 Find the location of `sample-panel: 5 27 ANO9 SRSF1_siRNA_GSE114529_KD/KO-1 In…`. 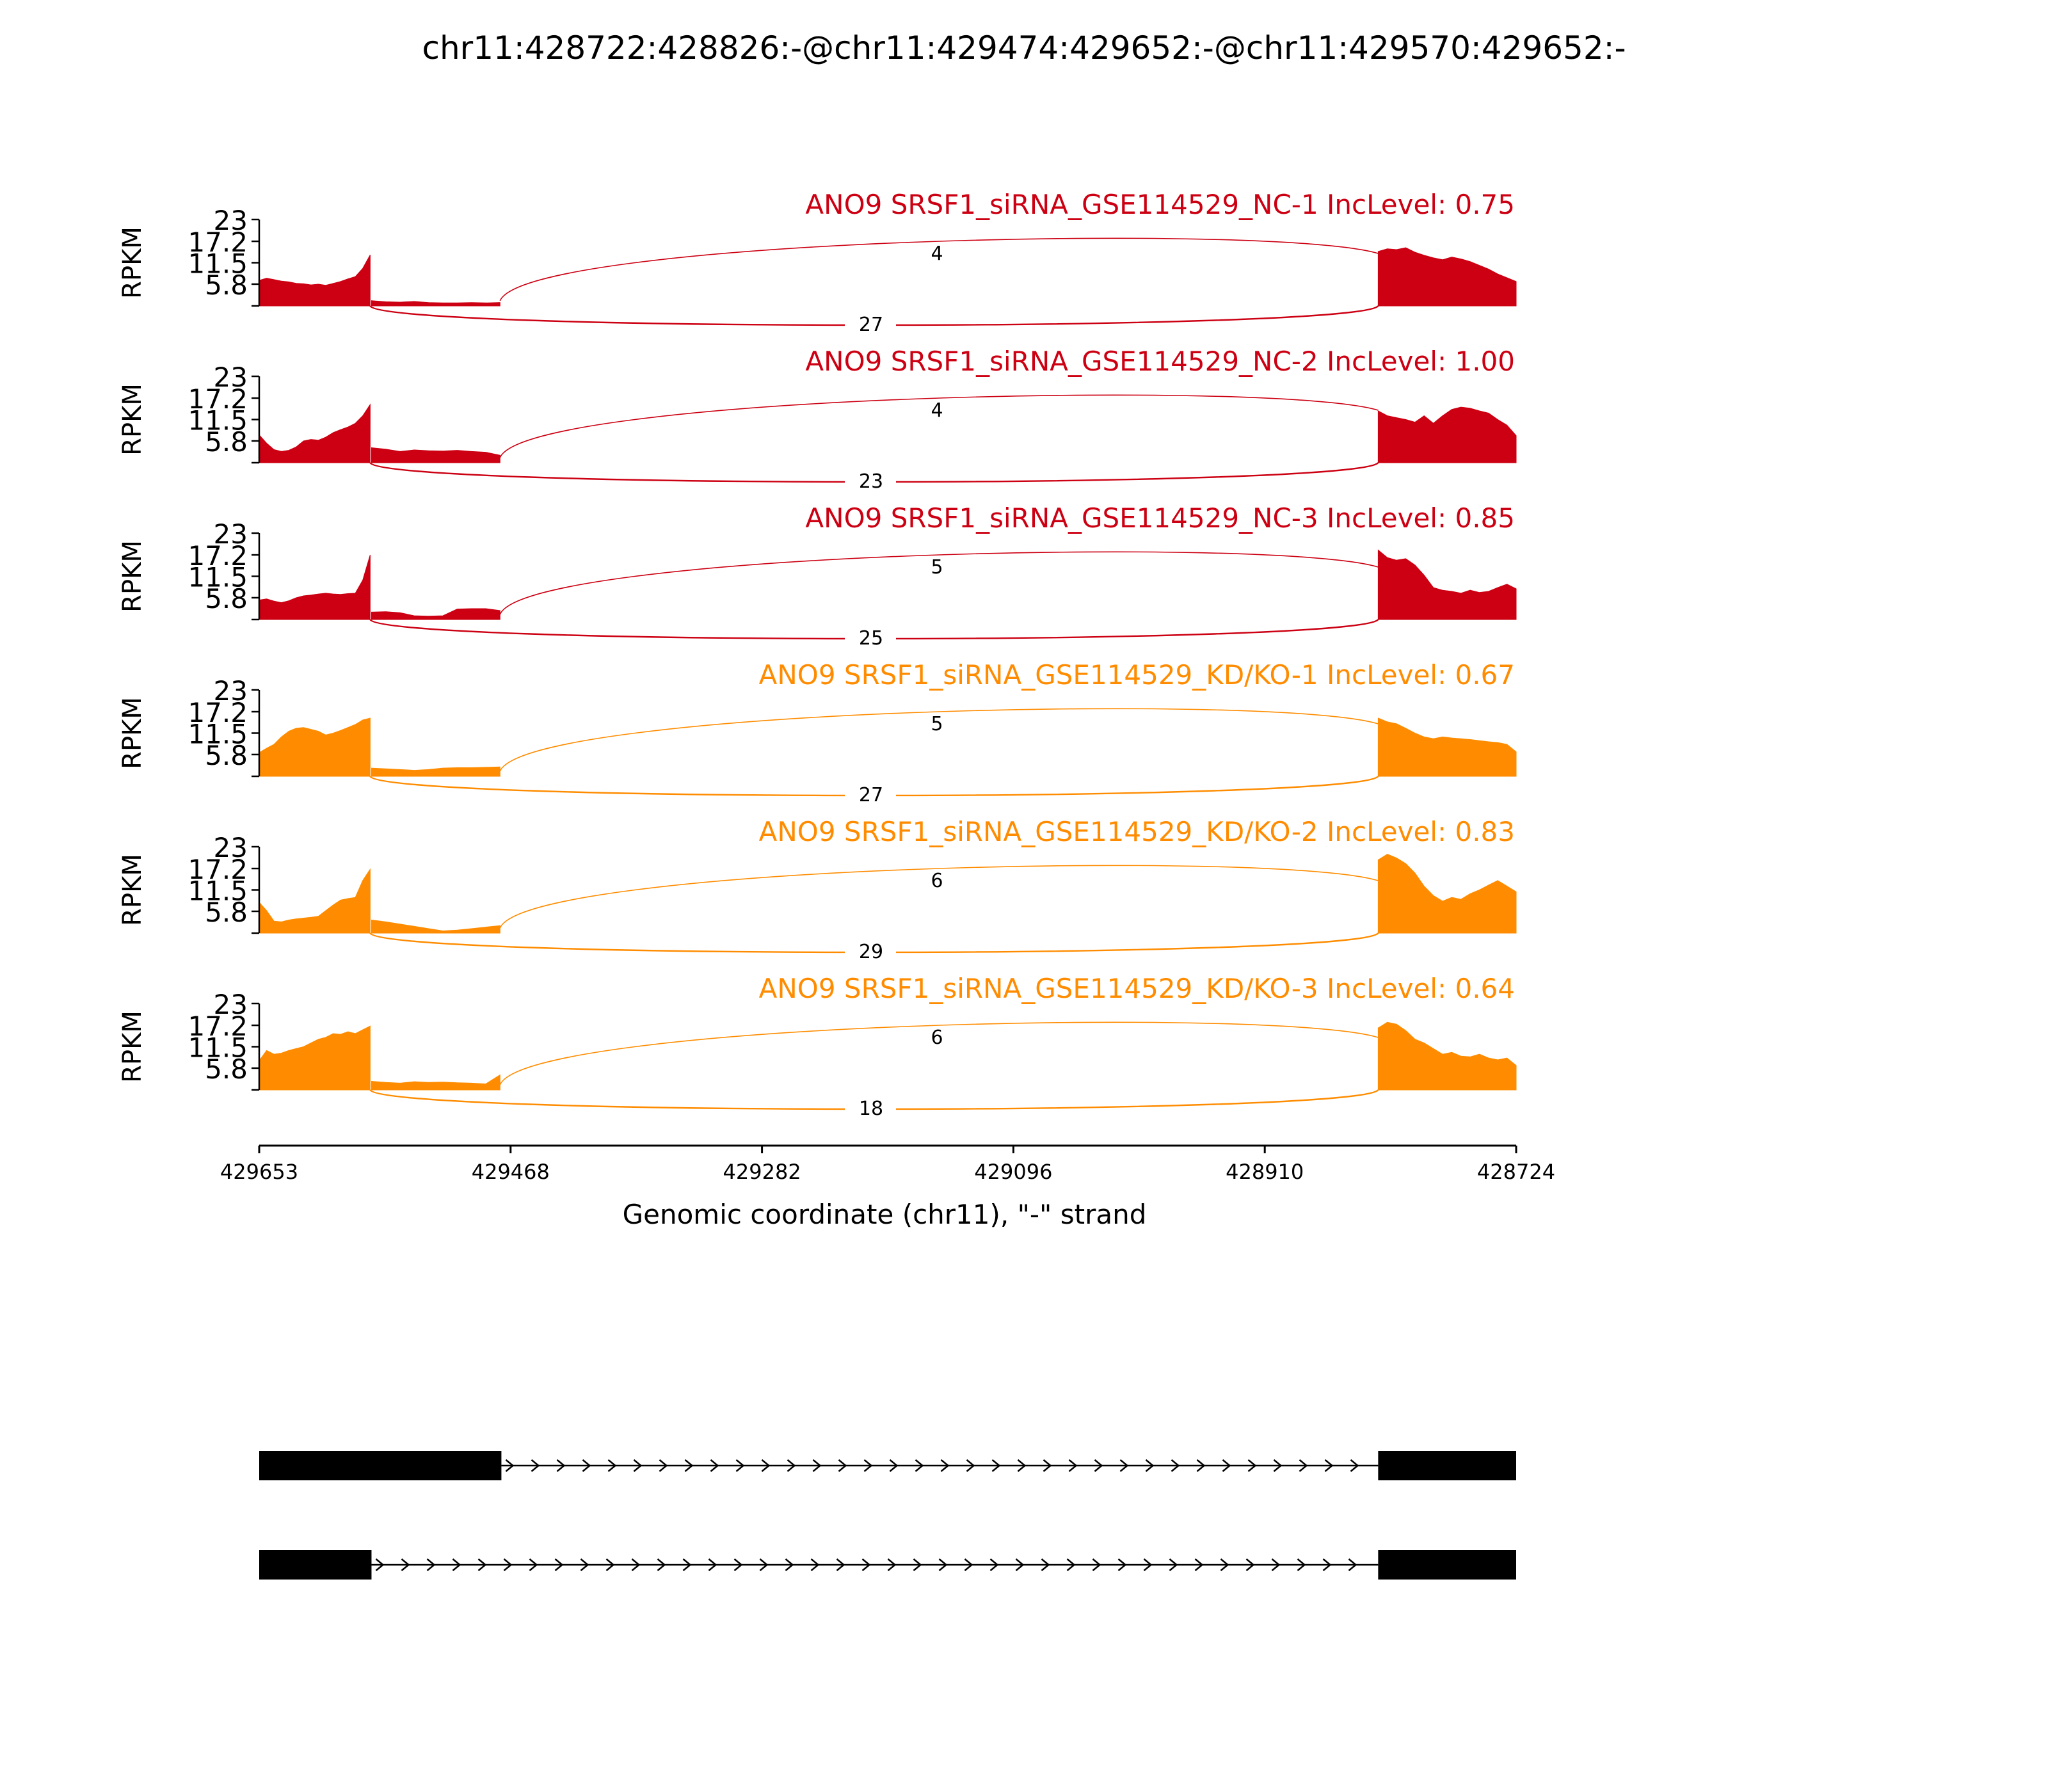

sample-panel: 5 27 ANO9 SRSF1_siRNA_GSE114529_KD/KO-1 In… is located at coordinates (817, 732).